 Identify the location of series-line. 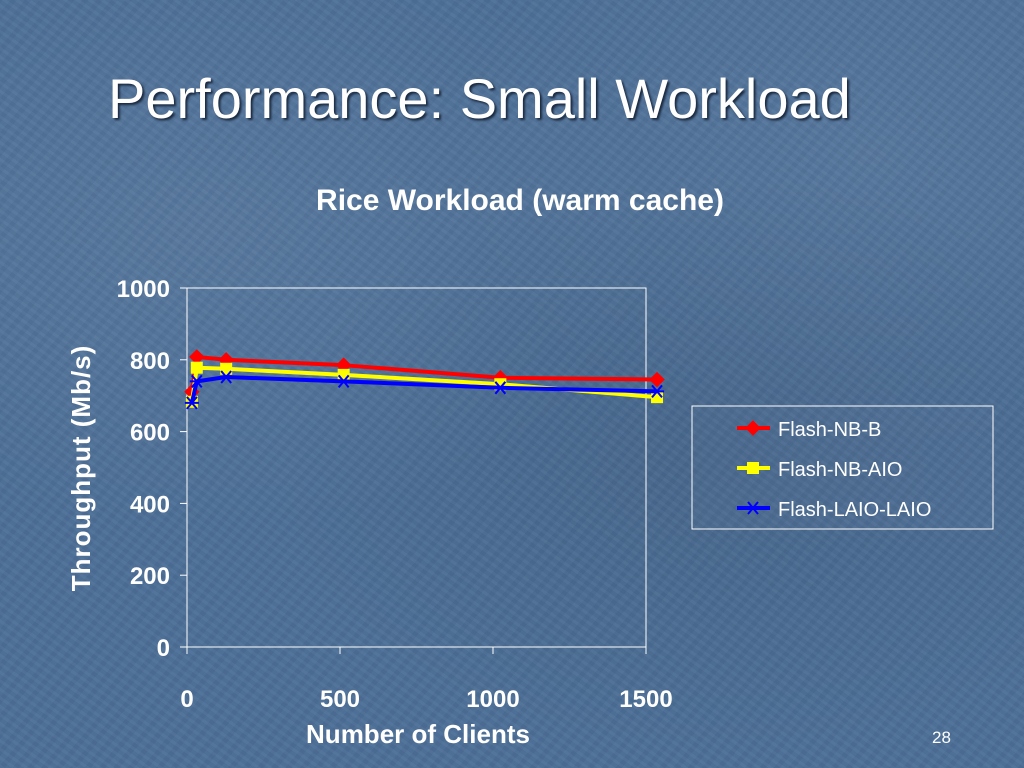
(423, 389).